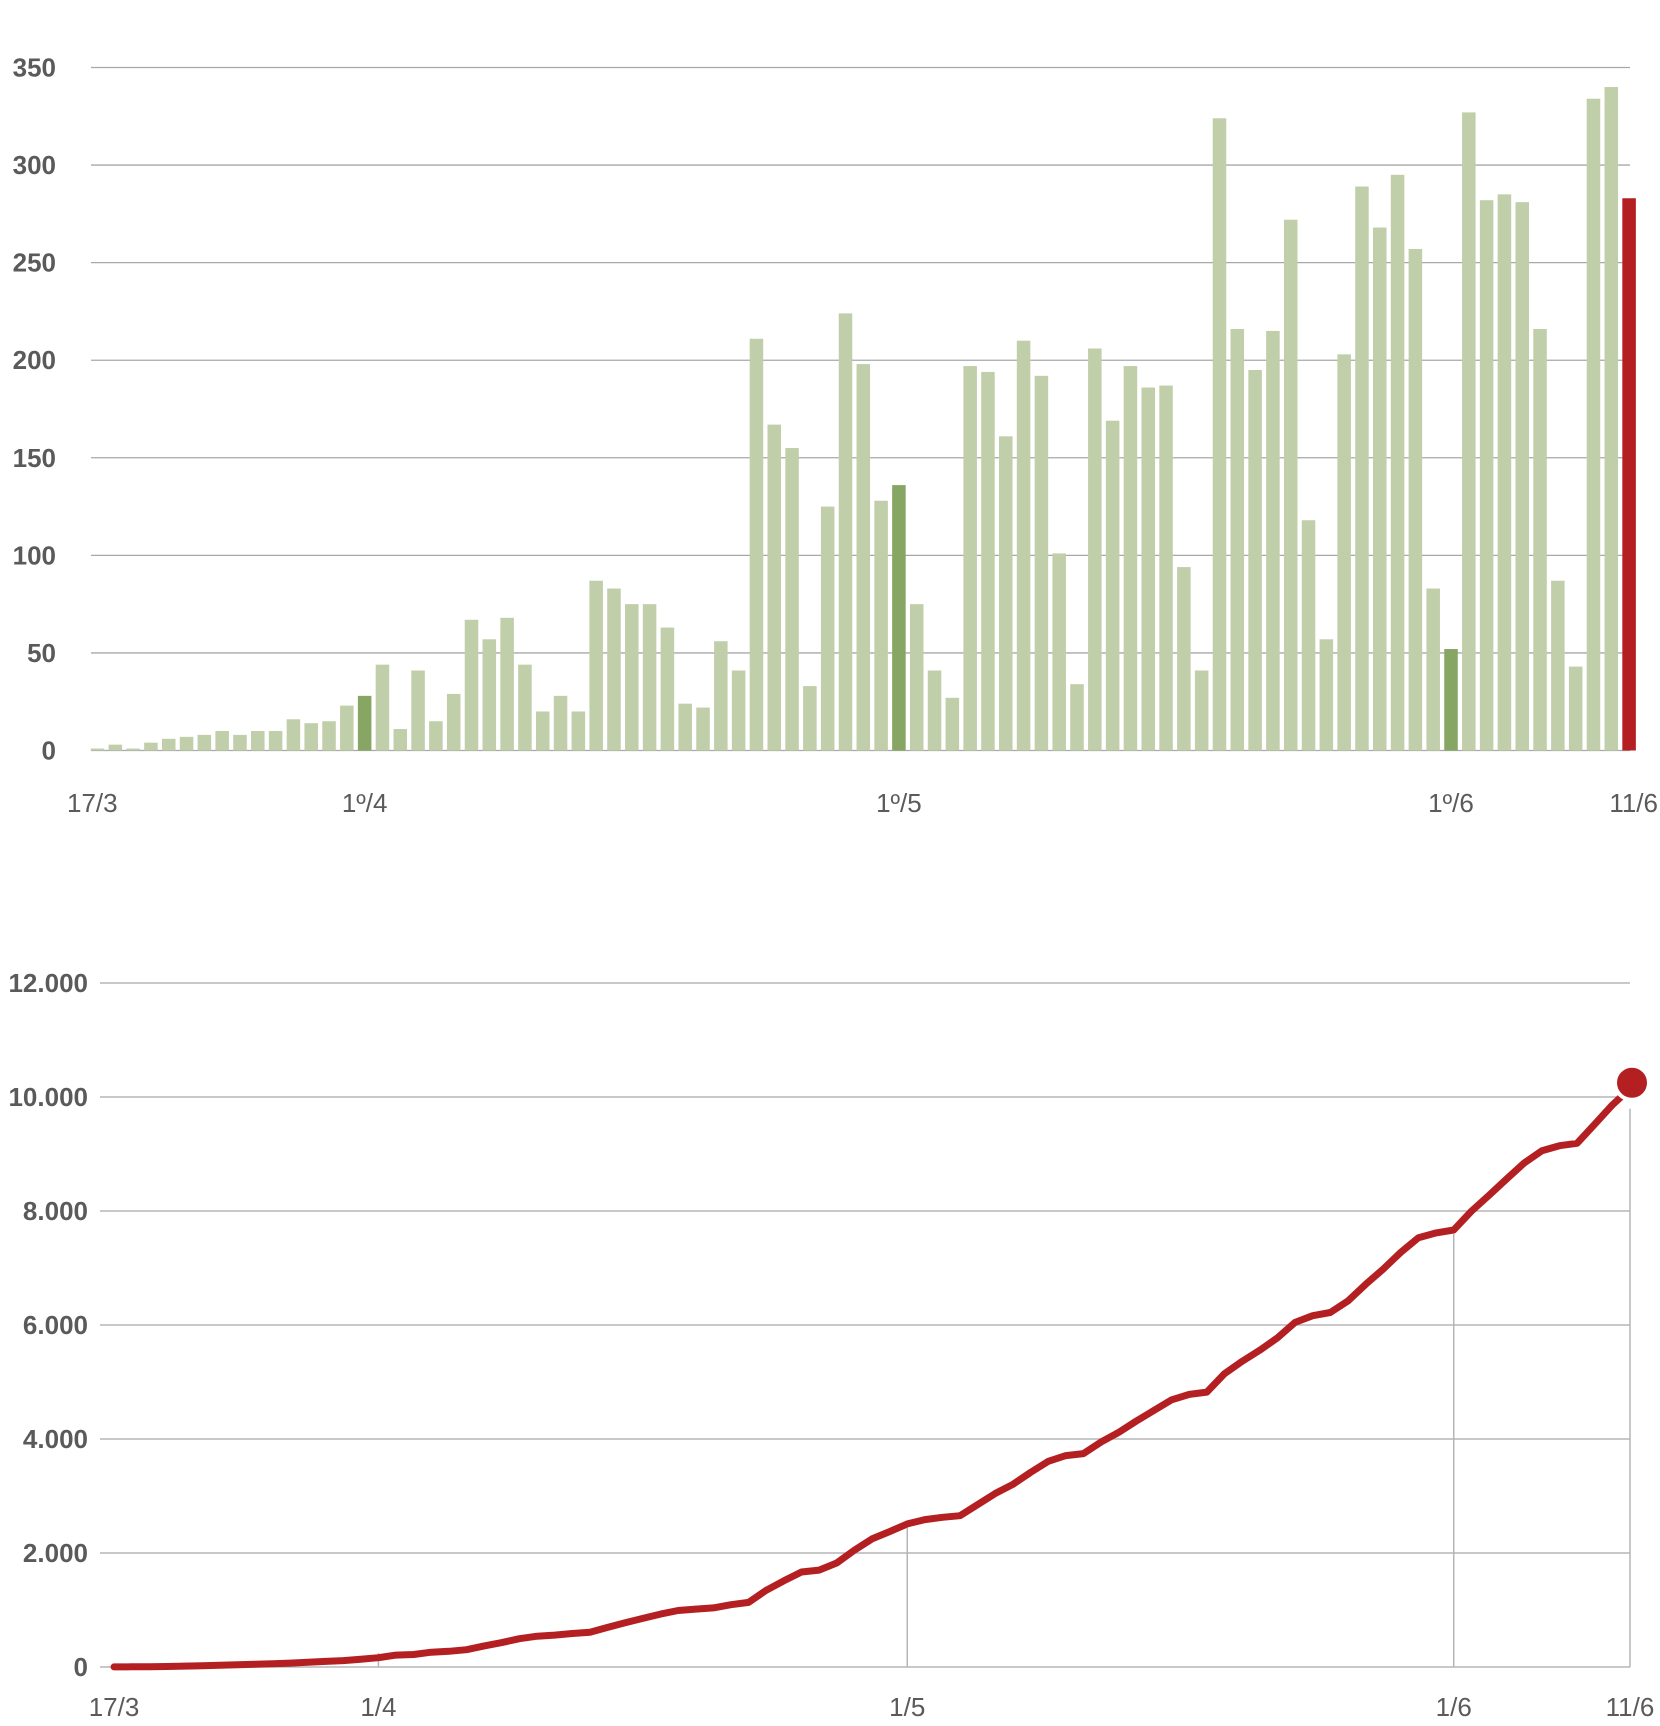 This screenshot has width=1660, height=1726. Describe the element at coordinates (872, 1707) in the screenshot. I see `line-x-axis-labels: 17/3 1/4 1/5 1/6 11/6` at that location.